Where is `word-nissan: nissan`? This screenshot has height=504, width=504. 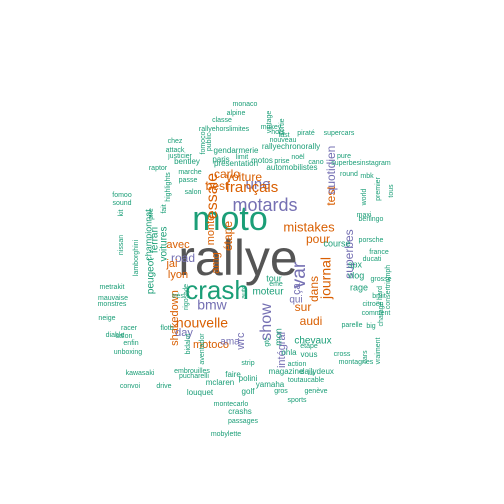
word-nissan: nissan is located at coordinates (121, 245).